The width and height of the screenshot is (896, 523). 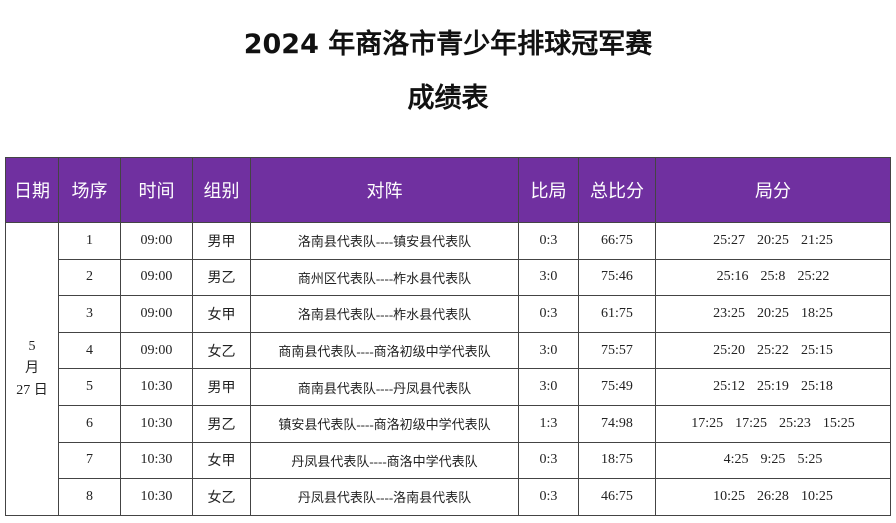 I want to click on match: 洛南县代表队----柞水县代表队, so click(x=384, y=314).